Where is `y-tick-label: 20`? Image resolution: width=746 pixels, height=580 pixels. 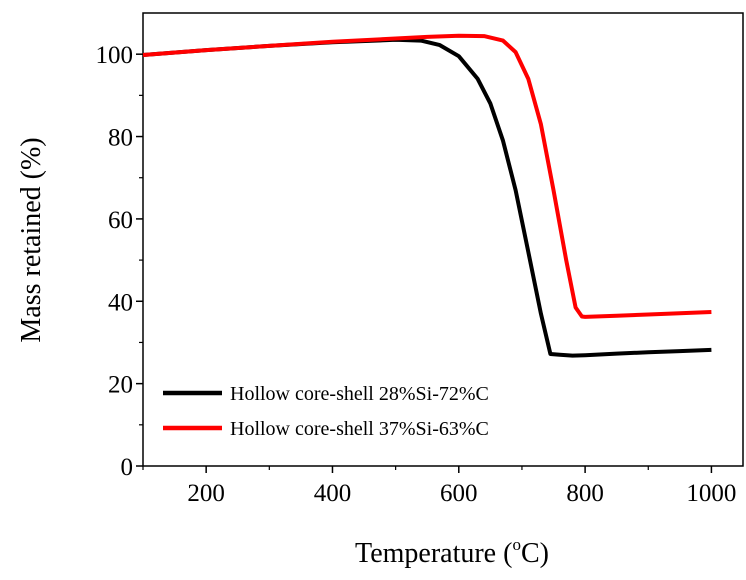 y-tick-label: 20 is located at coordinates (120, 385).